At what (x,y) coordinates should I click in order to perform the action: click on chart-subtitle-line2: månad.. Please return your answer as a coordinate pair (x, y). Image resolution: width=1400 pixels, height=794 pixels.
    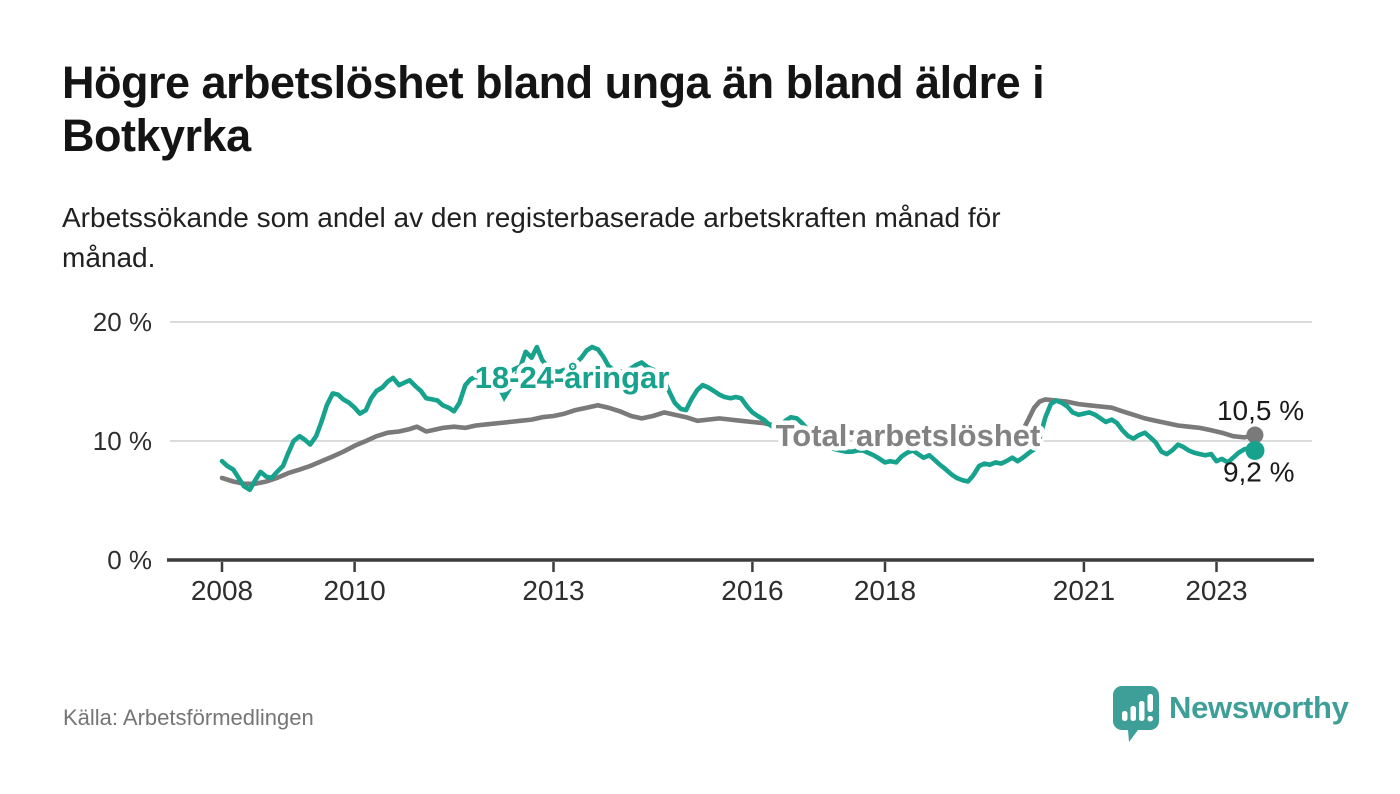
    Looking at the image, I should click on (109, 257).